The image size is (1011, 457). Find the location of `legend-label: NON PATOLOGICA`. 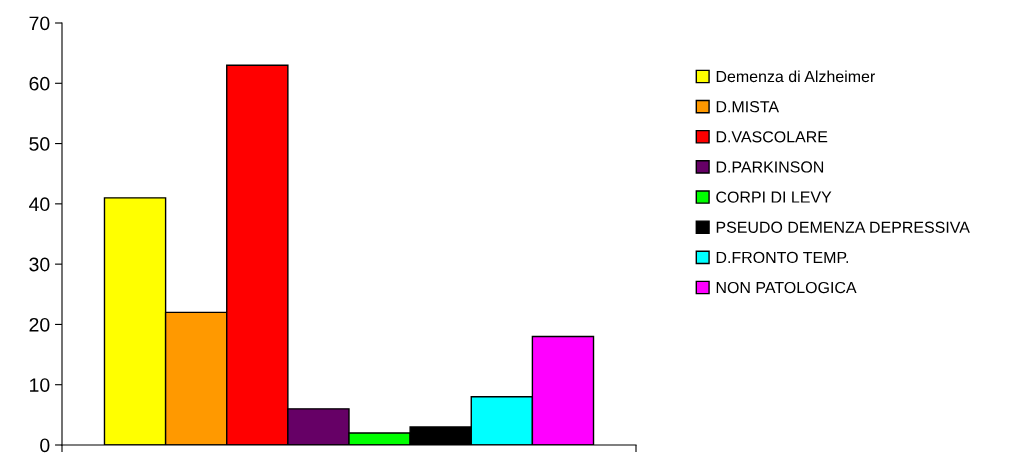

legend-label: NON PATOLOGICA is located at coordinates (786, 287).